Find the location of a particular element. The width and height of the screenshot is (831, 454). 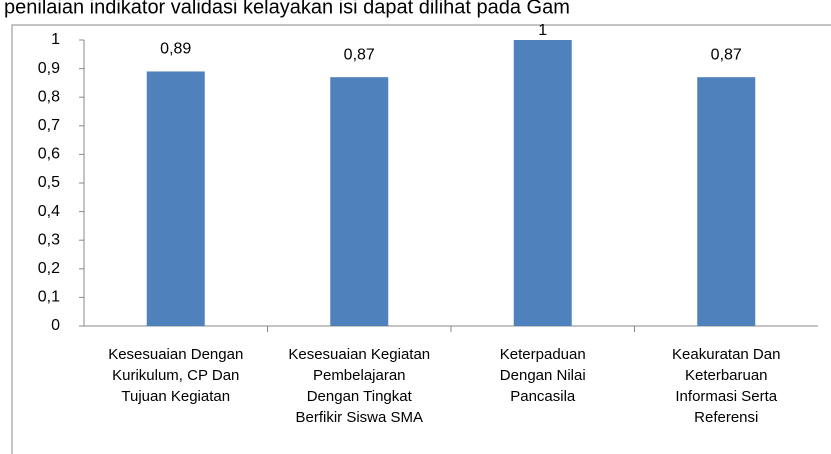

data-label: 1 is located at coordinates (542, 30).